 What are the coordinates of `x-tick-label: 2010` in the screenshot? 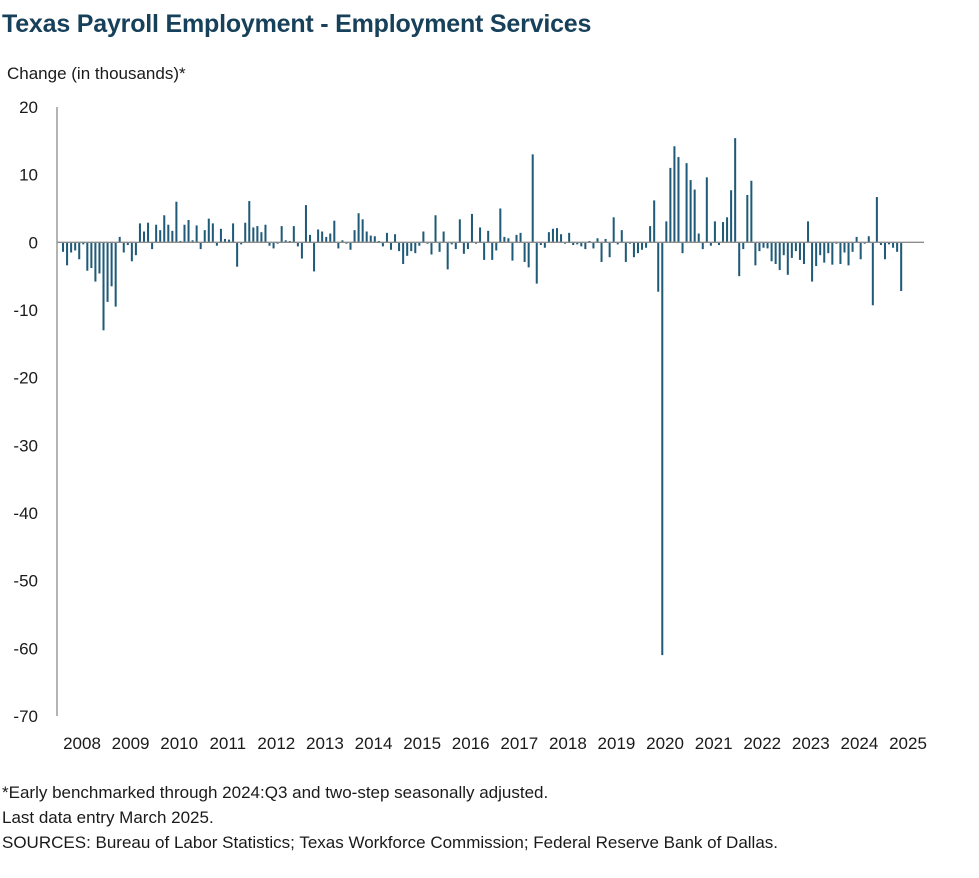 It's located at (179, 743).